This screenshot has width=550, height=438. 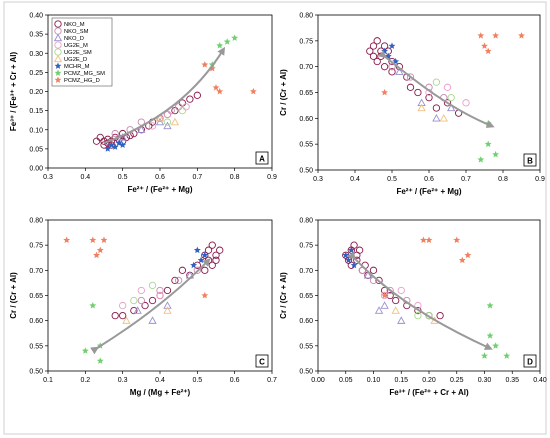 I want to click on y-tick-label: 0.10, so click(x=36, y=130).